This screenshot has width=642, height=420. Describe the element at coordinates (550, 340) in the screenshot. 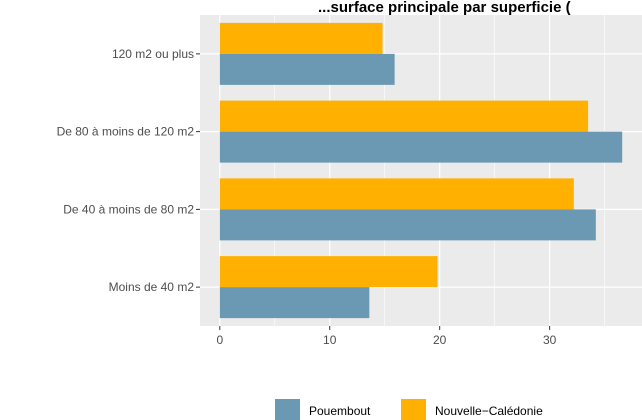

I see `x-tick-label: 30` at that location.